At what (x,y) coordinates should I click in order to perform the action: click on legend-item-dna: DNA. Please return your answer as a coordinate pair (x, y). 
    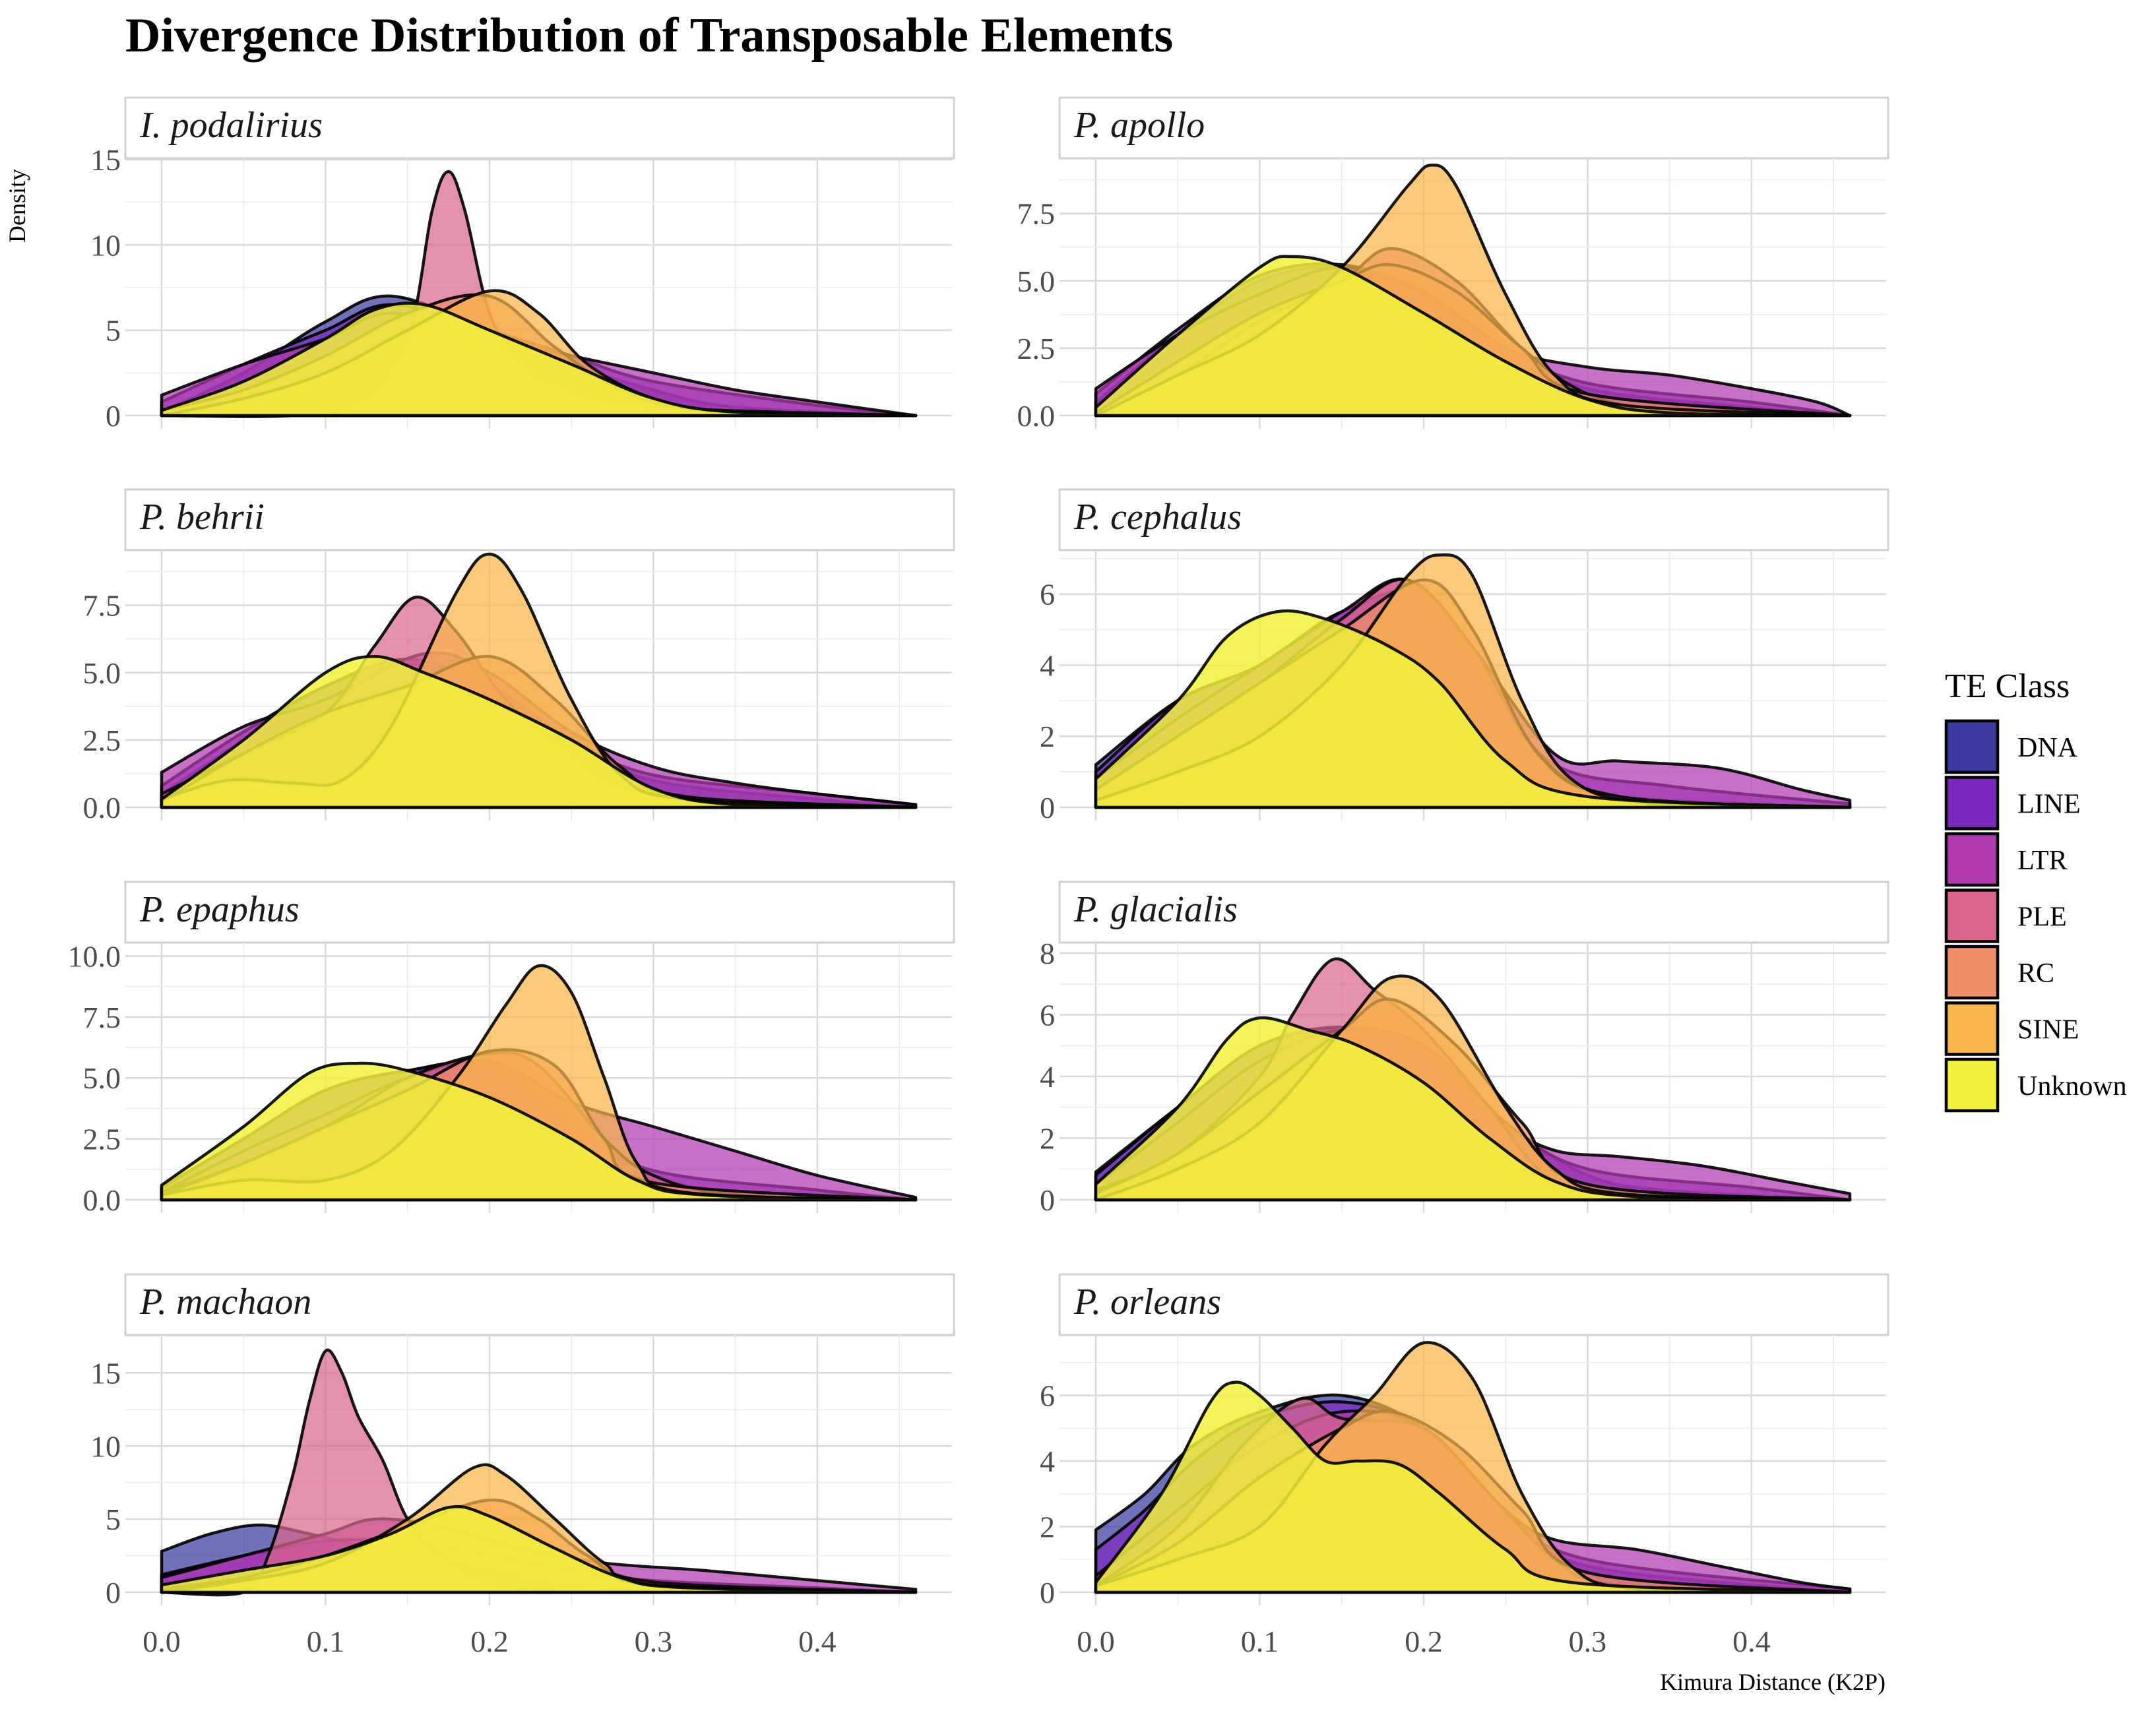
    Looking at the image, I should click on (2011, 746).